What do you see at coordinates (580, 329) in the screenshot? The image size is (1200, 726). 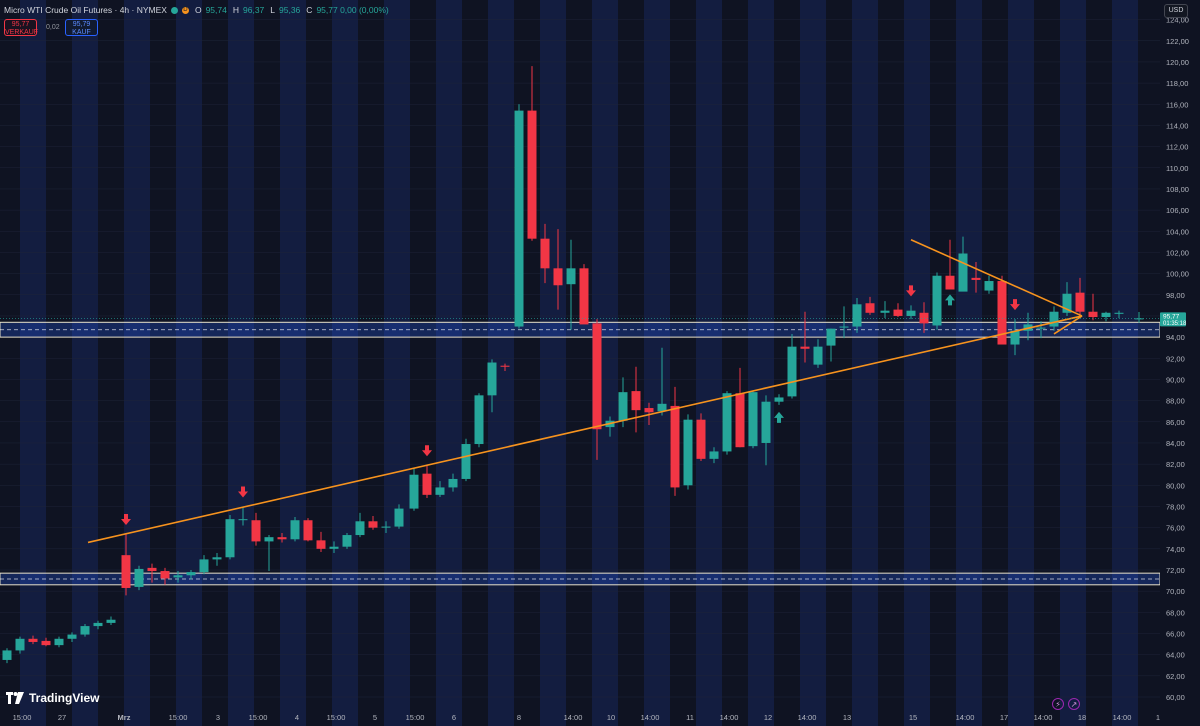 I see `support-zone` at bounding box center [580, 329].